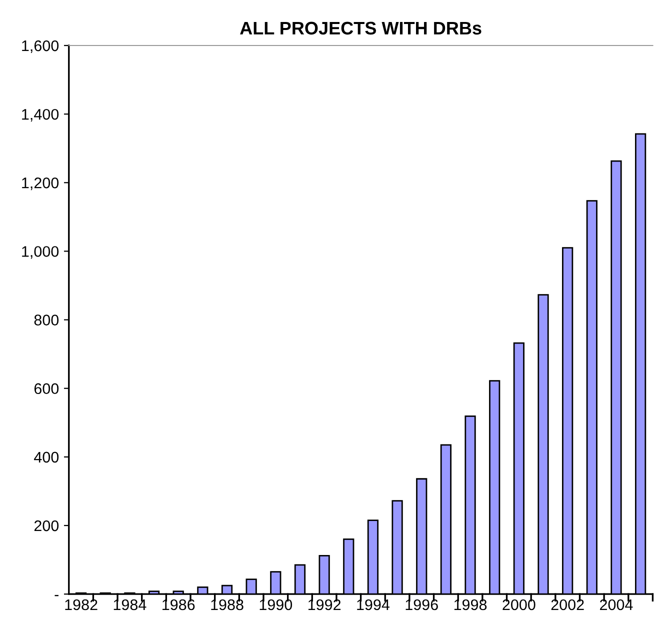 Image resolution: width=656 pixels, height=632 pixels. Describe the element at coordinates (46, 388) in the screenshot. I see `y-tick-label: 600` at that location.